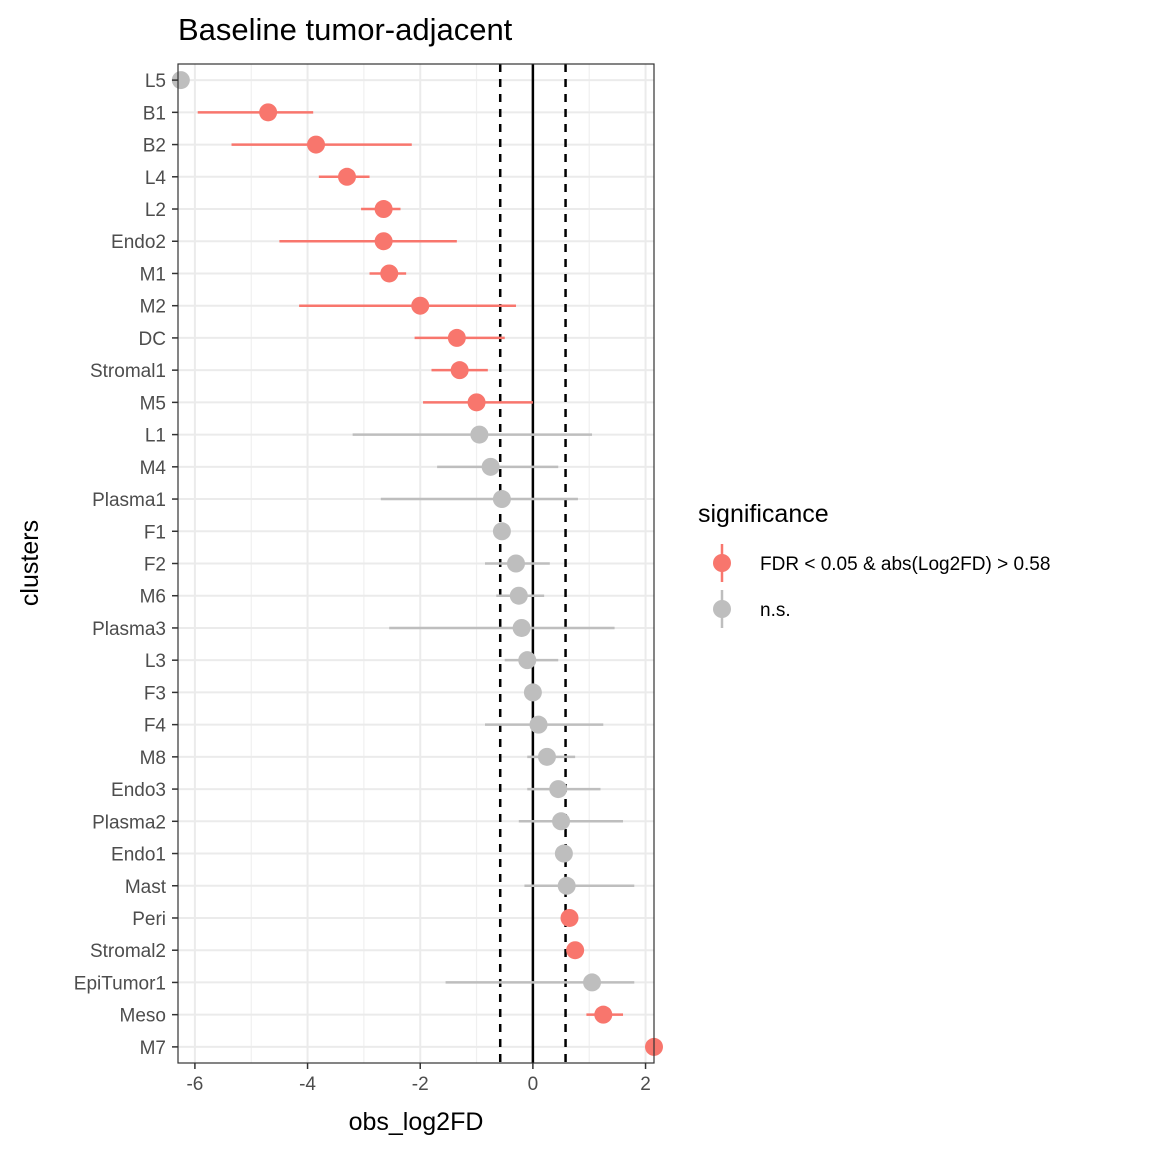  I want to click on y-tick-label-M4: M4, so click(153, 468).